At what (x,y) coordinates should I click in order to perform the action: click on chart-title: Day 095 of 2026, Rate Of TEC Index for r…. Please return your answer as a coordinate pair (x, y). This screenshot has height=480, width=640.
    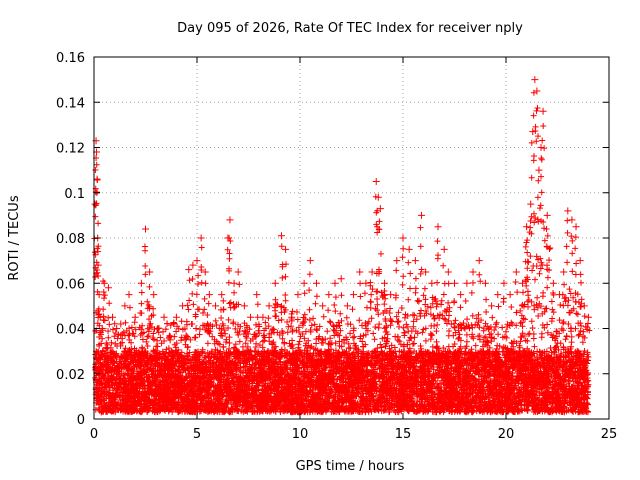
    Looking at the image, I should click on (350, 28).